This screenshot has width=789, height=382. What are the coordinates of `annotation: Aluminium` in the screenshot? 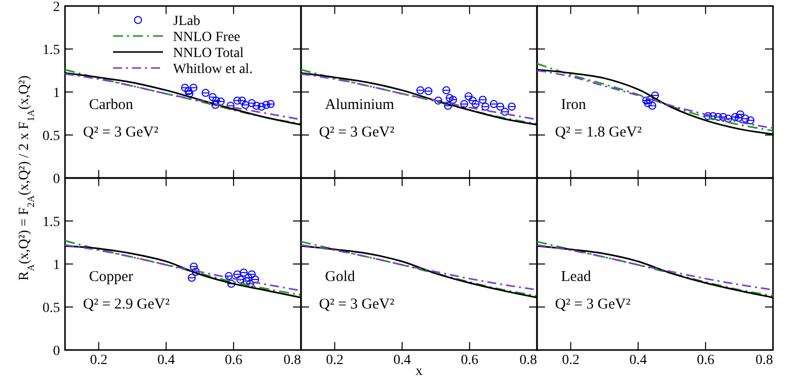 It's located at (359, 105).